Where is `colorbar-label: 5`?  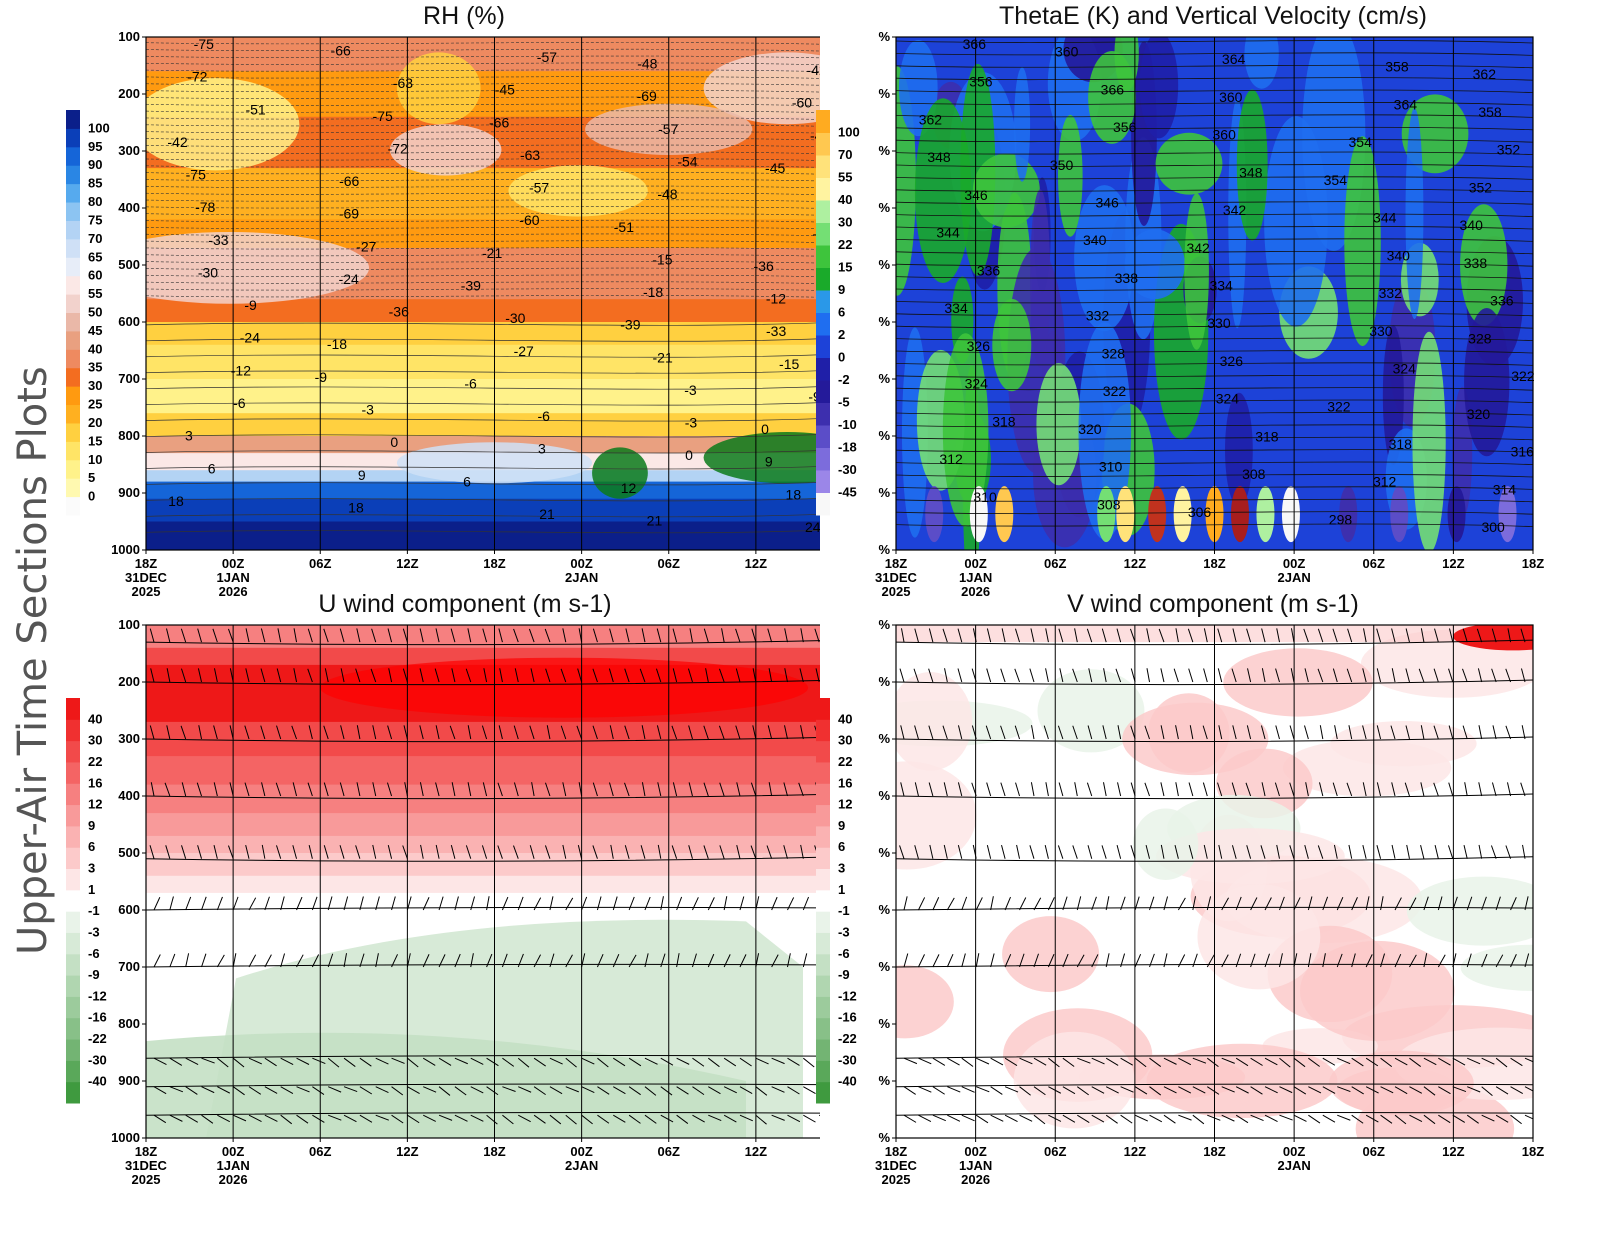
colorbar-label: 5 is located at coordinates (91, 477).